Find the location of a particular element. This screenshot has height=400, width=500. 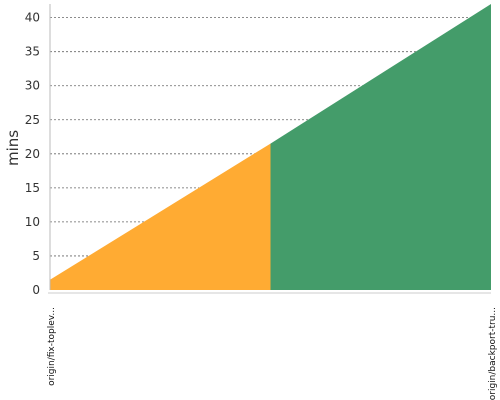

y-tick-label: 30 is located at coordinates (32, 86).